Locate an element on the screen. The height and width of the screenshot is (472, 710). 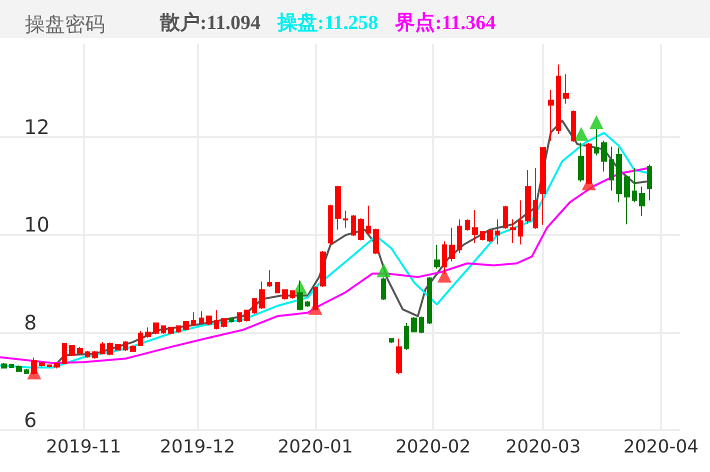
x-tick-label: 2020-03 is located at coordinates (543, 447).